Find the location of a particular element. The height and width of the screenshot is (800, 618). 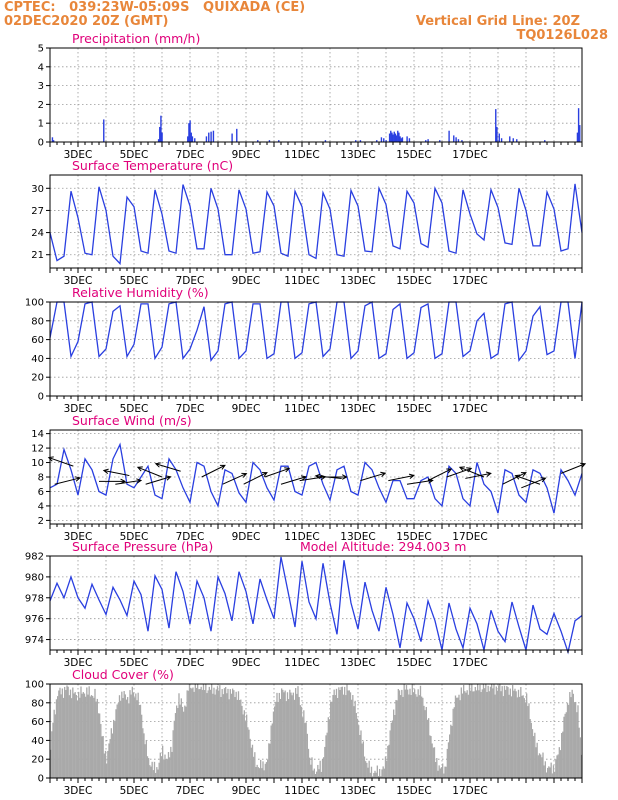

y-tick-label: 80 is located at coordinates (37, 703).